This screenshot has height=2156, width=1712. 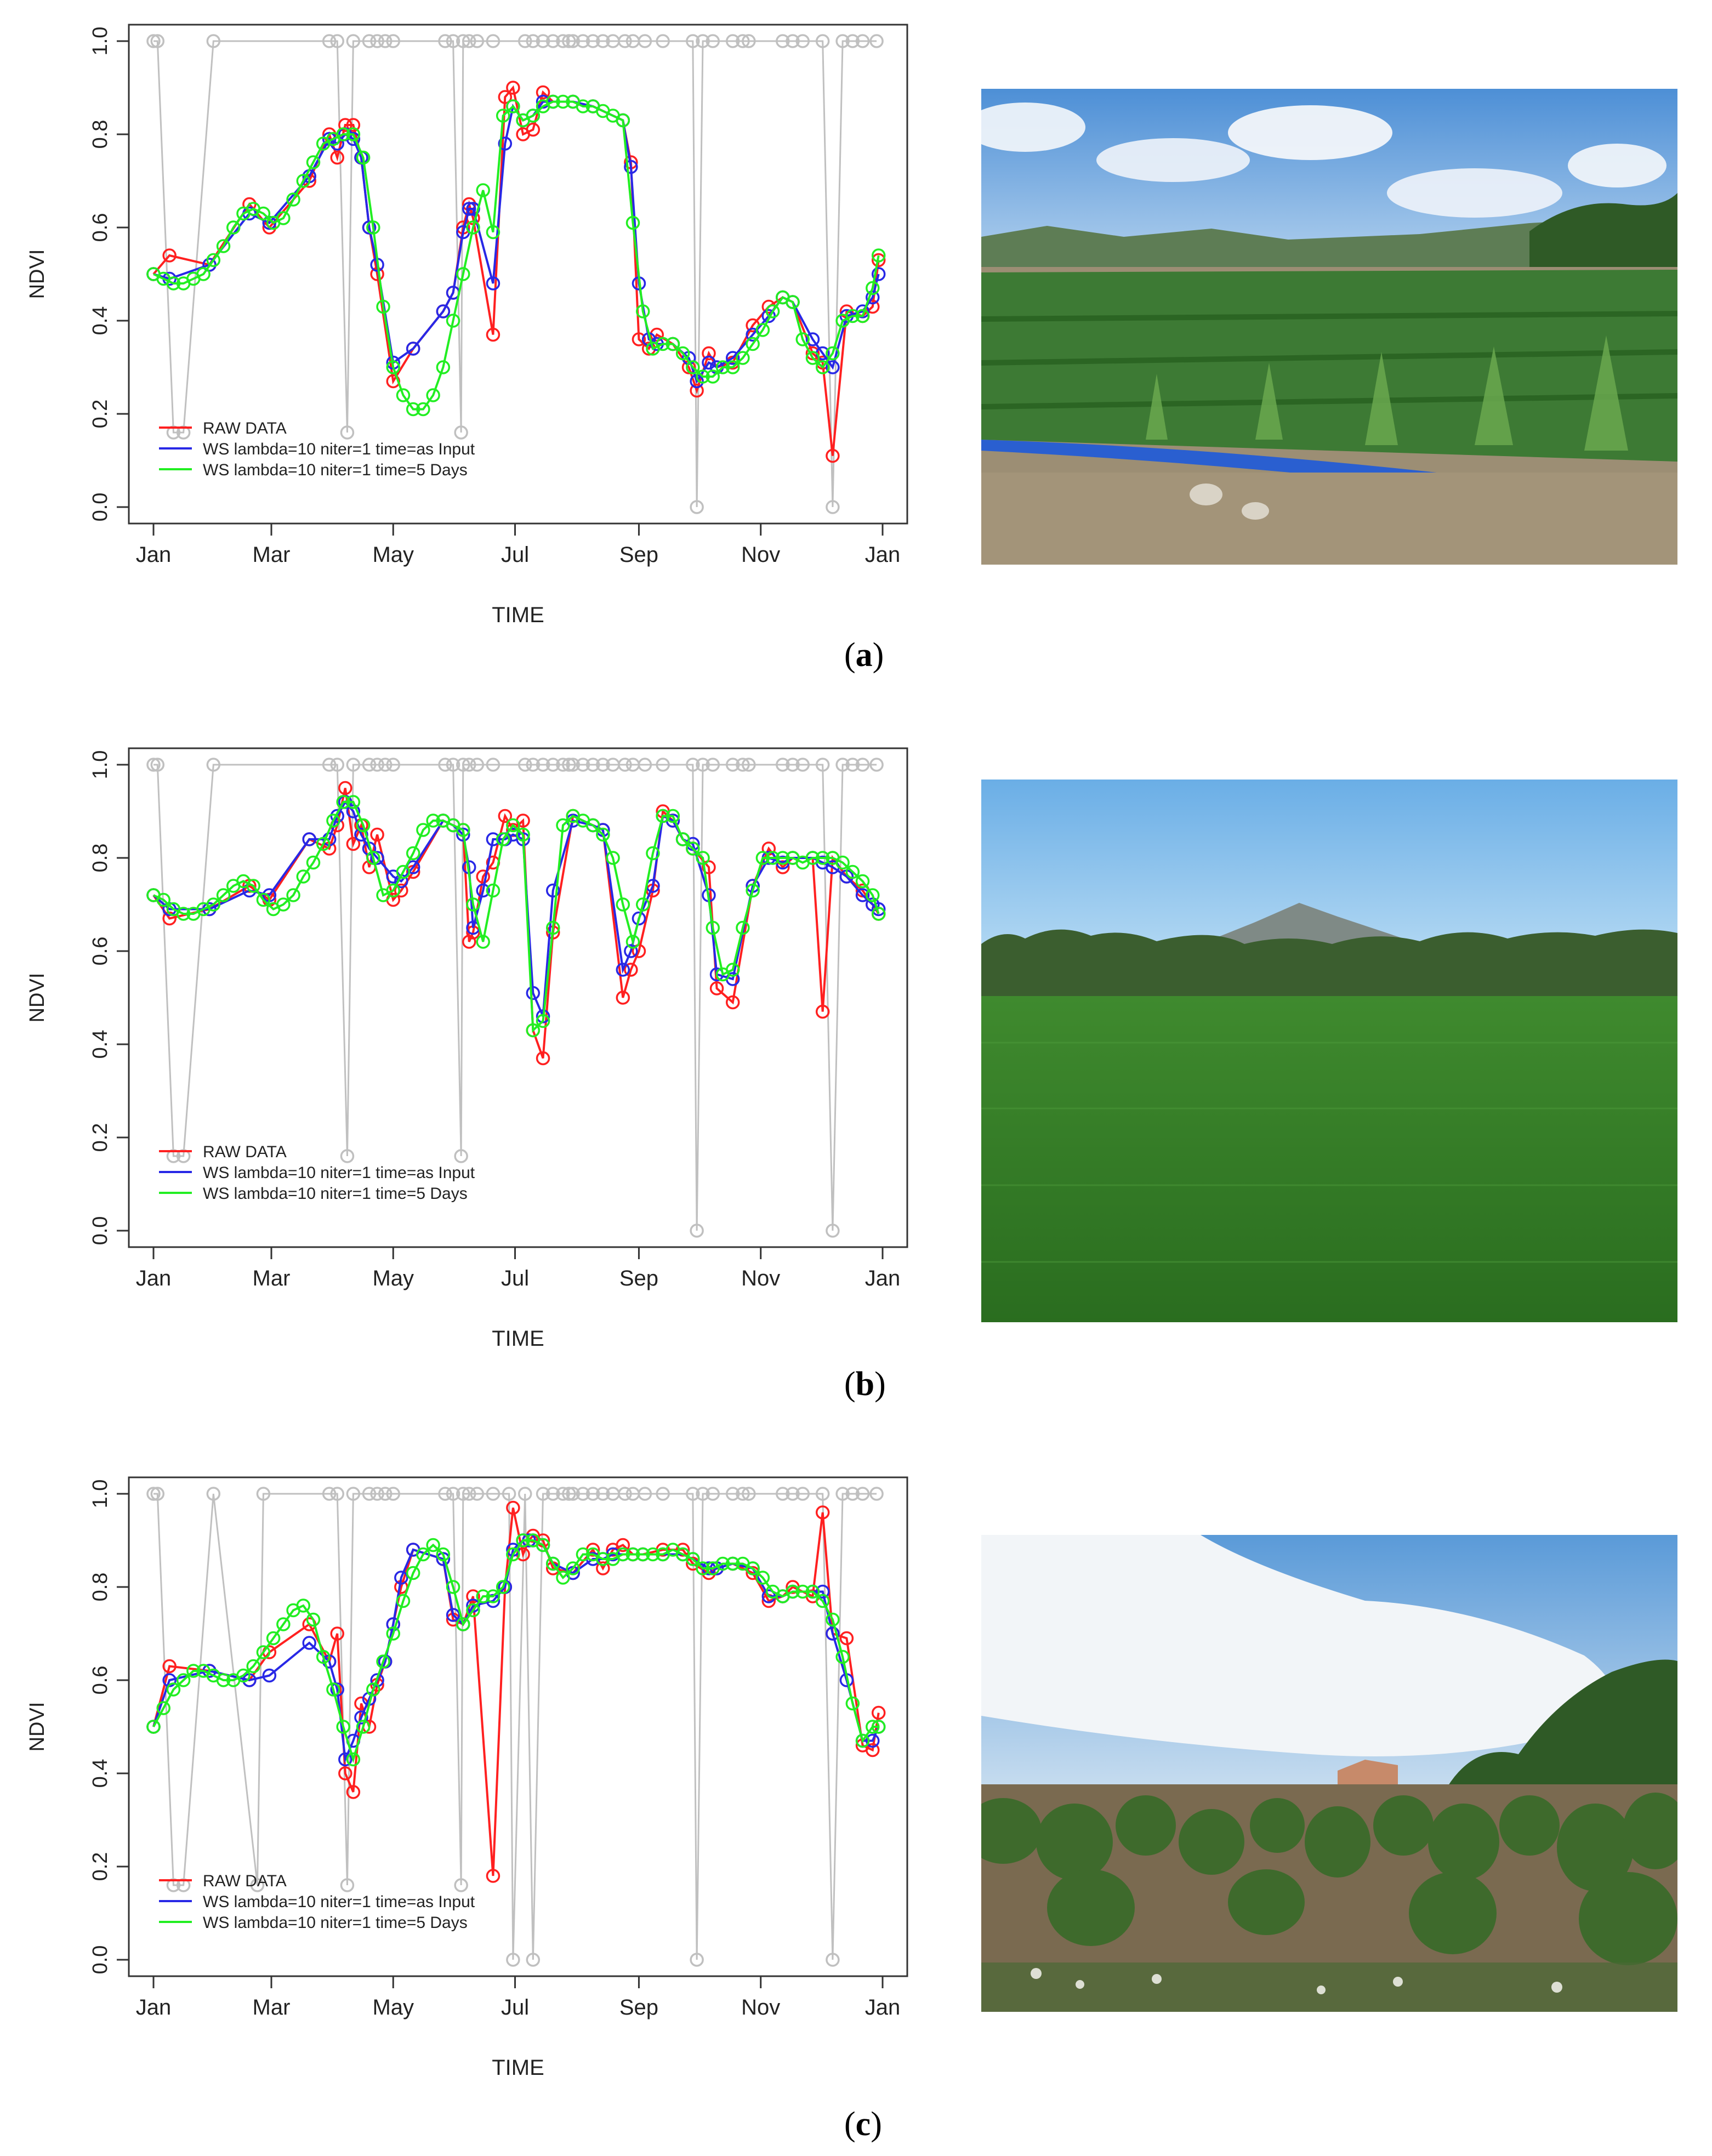 What do you see at coordinates (761, 2007) in the screenshot?
I see `x-tick-label: Nov` at bounding box center [761, 2007].